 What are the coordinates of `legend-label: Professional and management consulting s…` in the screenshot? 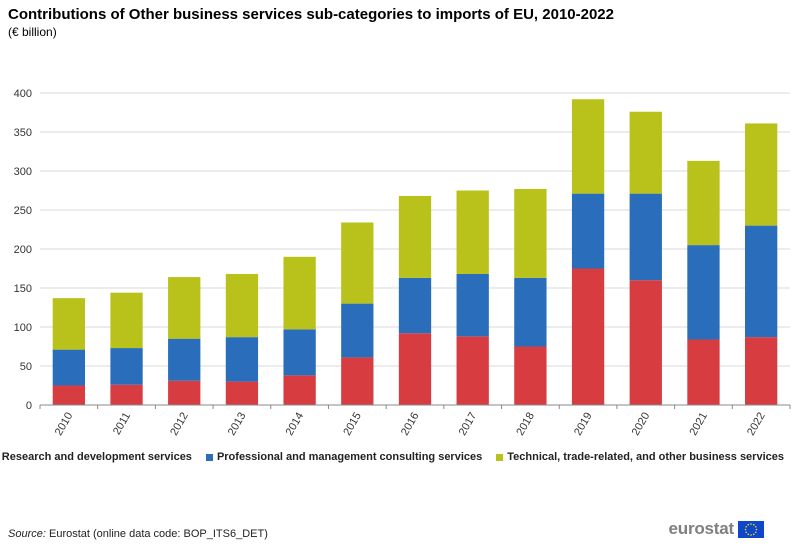 It's located at (349, 457).